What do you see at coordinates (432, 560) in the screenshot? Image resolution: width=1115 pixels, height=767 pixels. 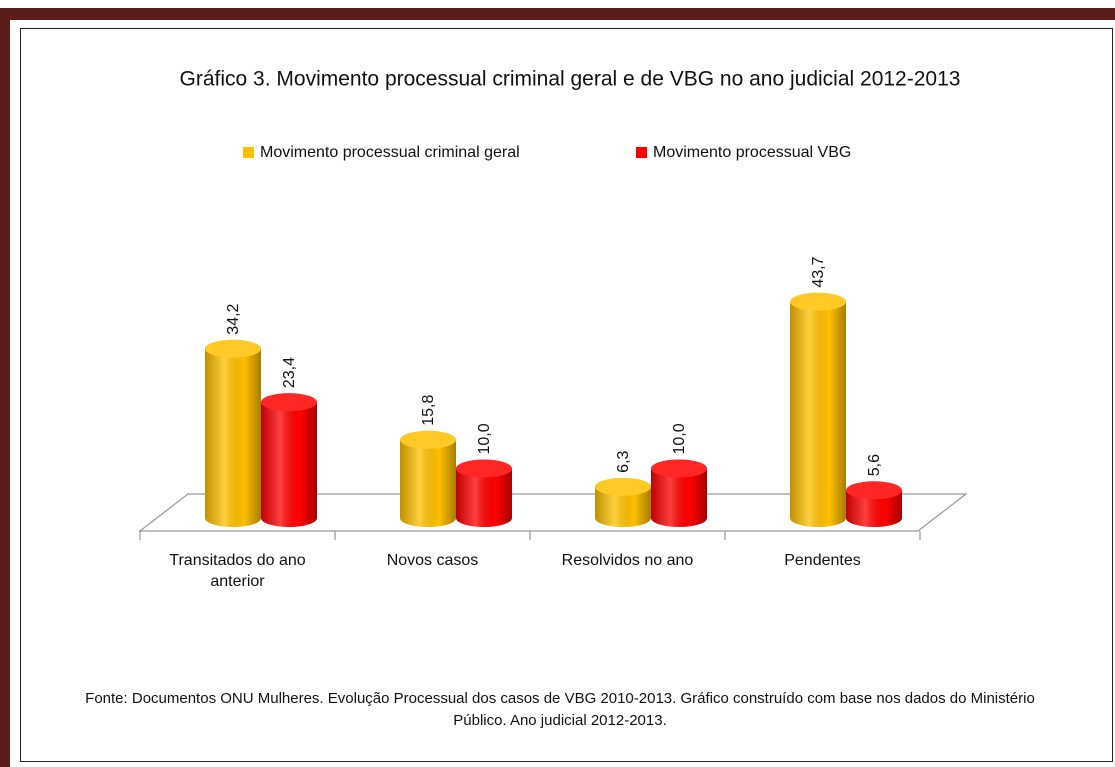 I see `x-tick-label: Novos casos` at bounding box center [432, 560].